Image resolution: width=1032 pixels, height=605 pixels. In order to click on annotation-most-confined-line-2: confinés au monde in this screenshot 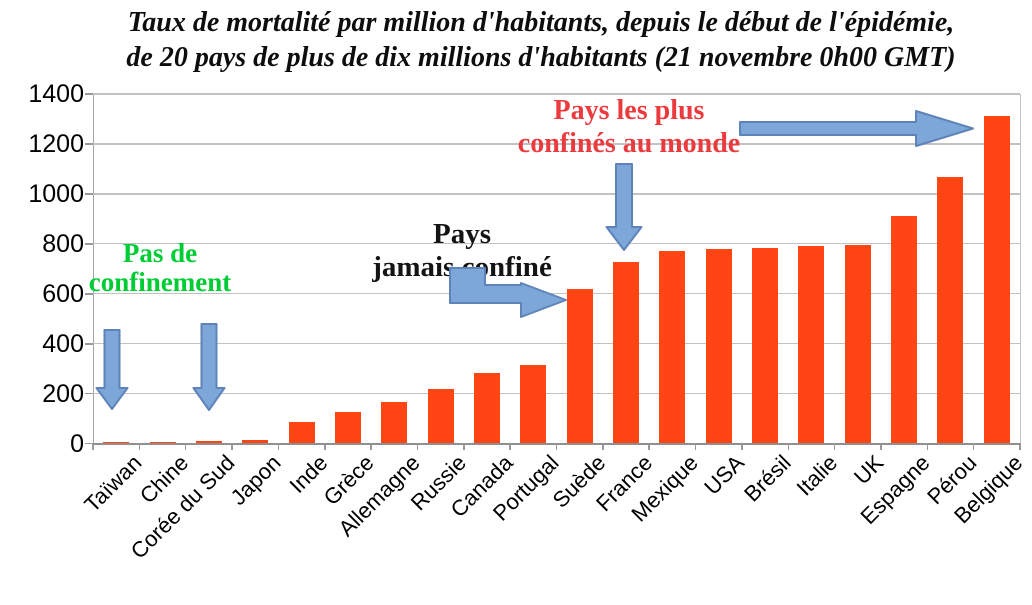, I will do `click(629, 143)`.